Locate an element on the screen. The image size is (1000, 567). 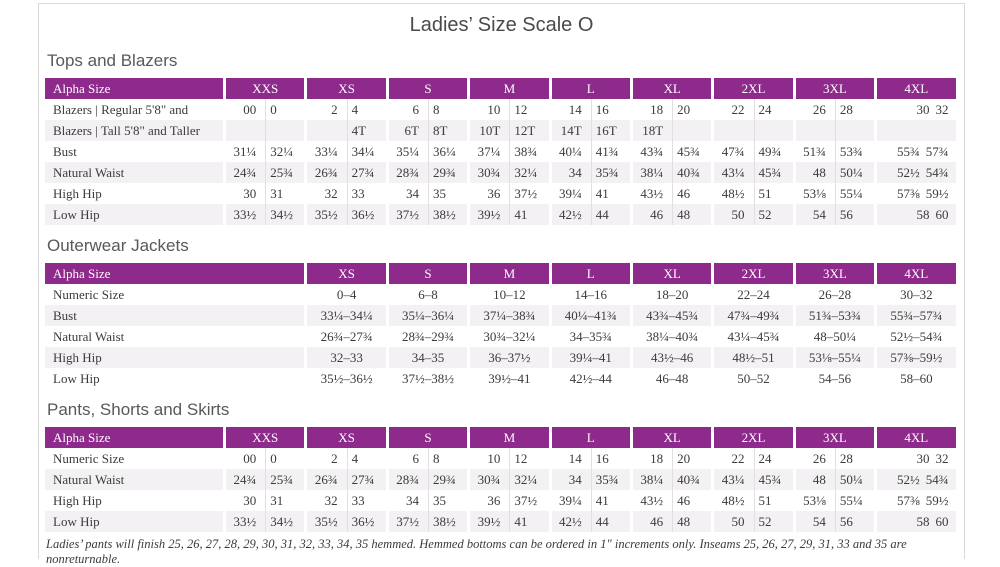
size-pair-cell: 51¾ 53¾ is located at coordinates (835, 151).